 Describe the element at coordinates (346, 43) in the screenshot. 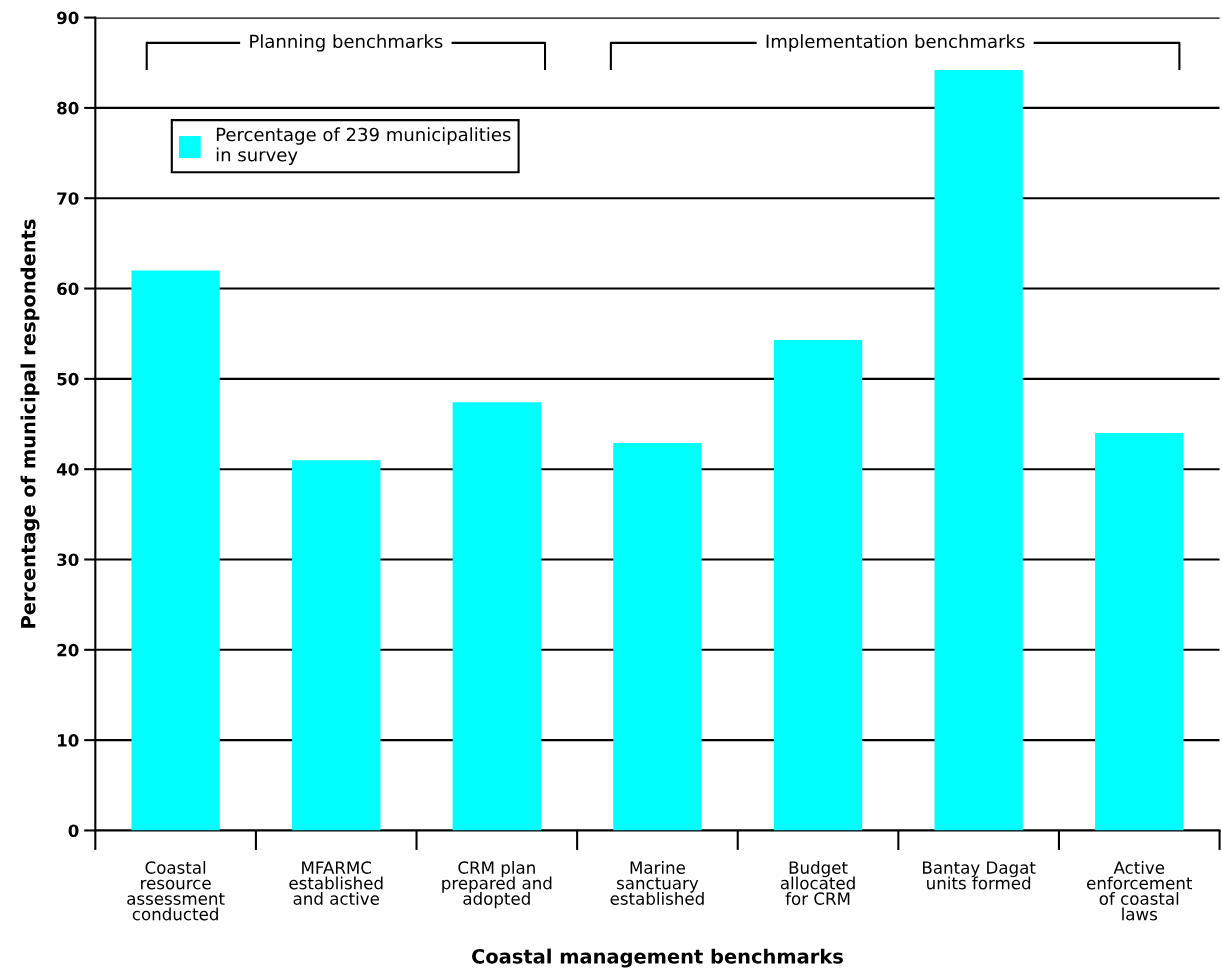

I see `annotation: Planning benchmarks` at that location.